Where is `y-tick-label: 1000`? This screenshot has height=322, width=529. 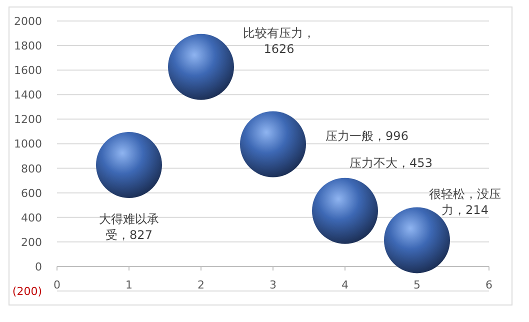
y-tick-label: 1000 is located at coordinates (28, 144).